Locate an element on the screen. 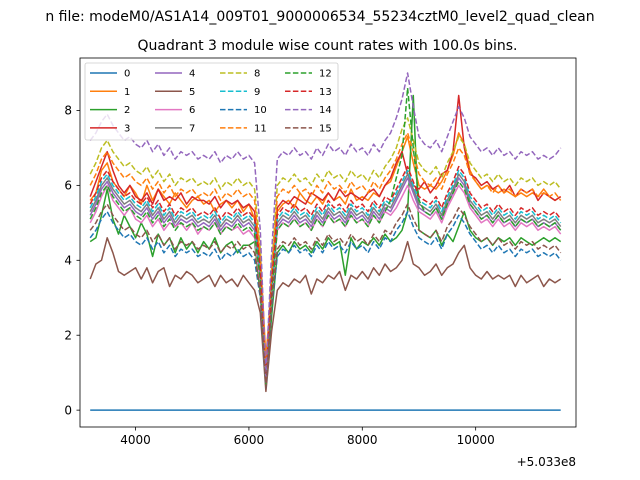 This screenshot has width=640, height=480. x-axis: 4000 6000 8000 10000 is located at coordinates (307, 437).